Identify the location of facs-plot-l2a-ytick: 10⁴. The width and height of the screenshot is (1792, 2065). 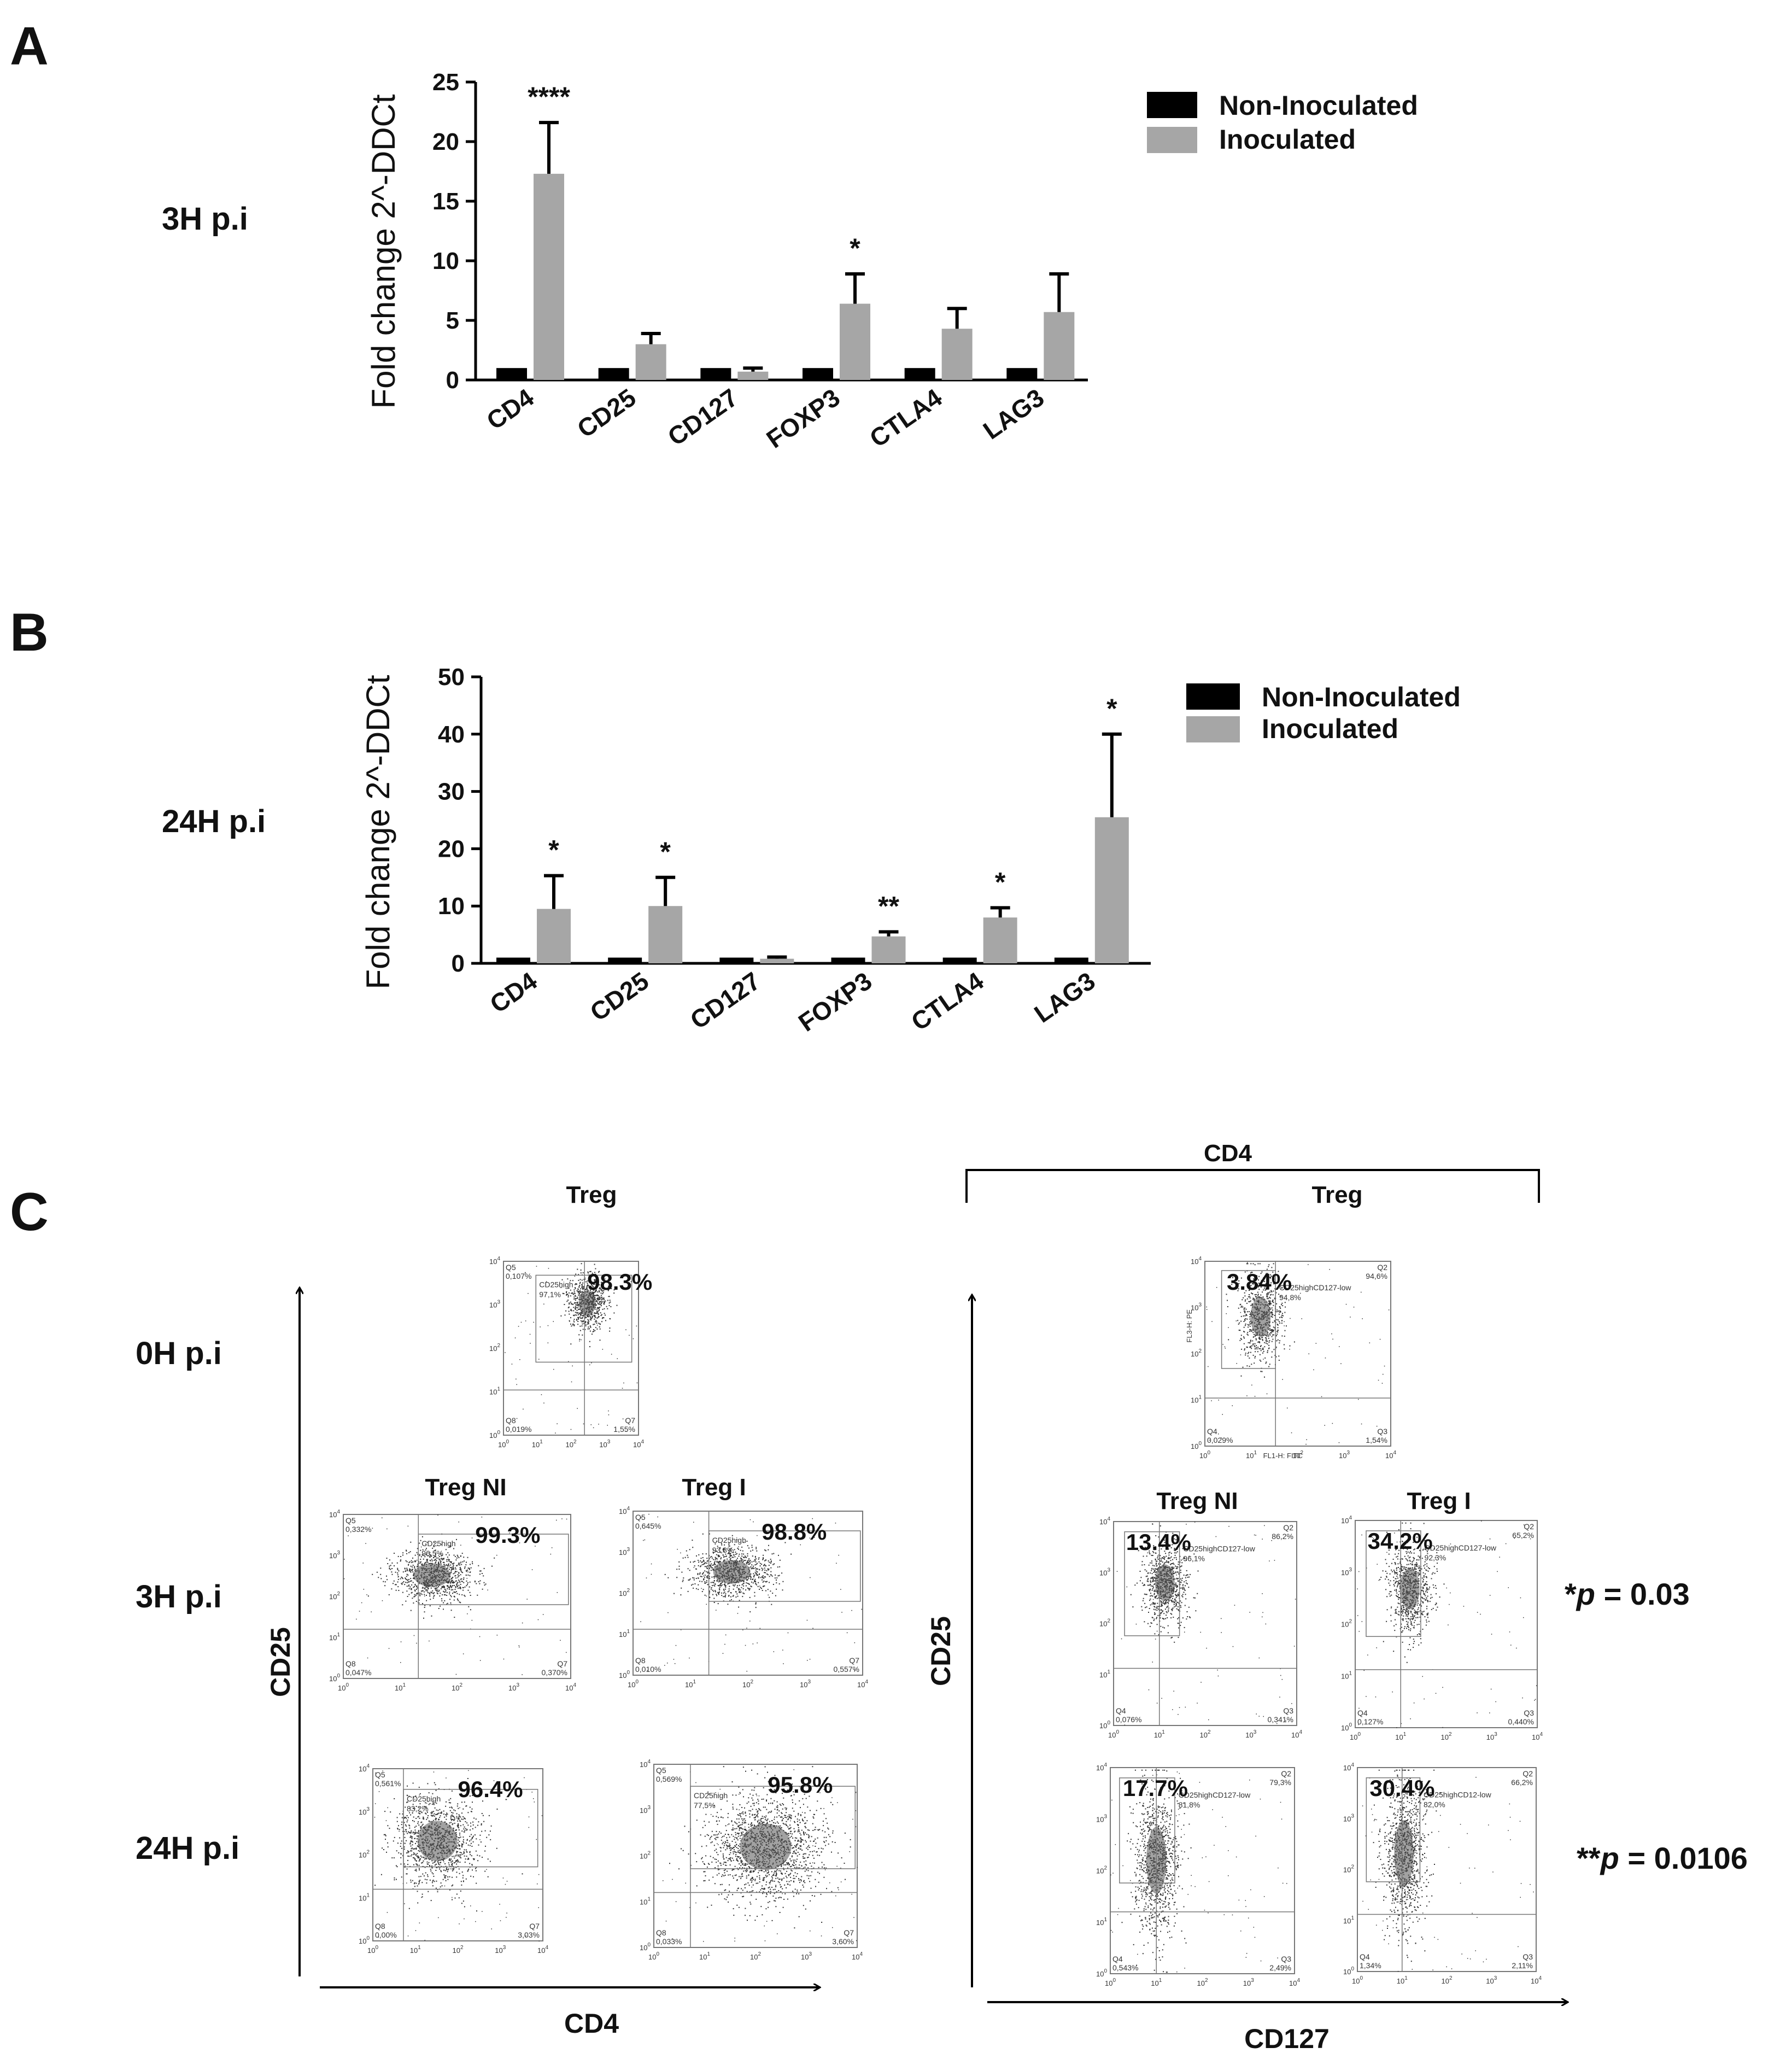
(364, 1768).